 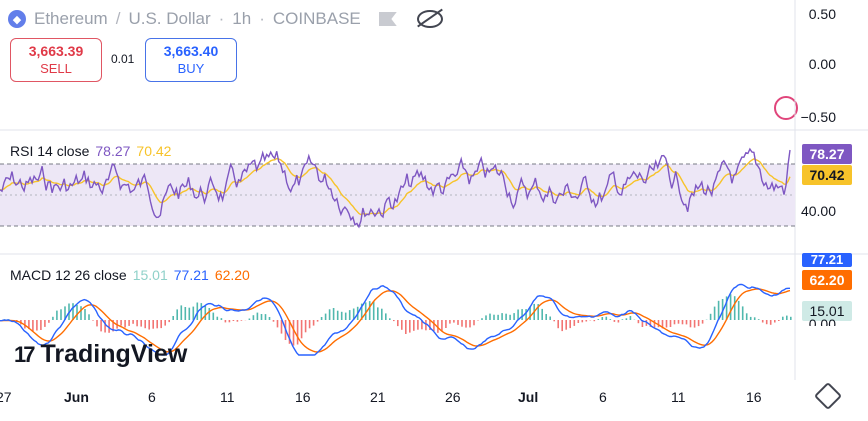 What do you see at coordinates (76, 397) in the screenshot?
I see `x-label-1: Jun` at bounding box center [76, 397].